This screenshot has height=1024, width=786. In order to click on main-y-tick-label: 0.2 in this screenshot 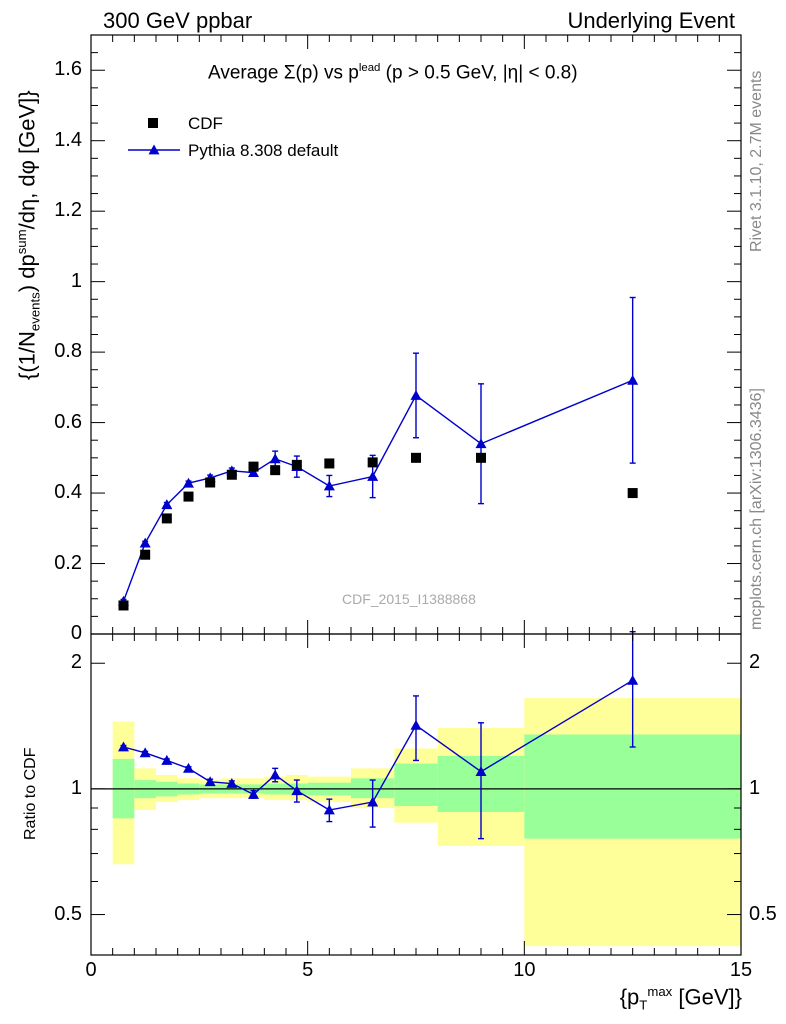, I will do `click(68, 562)`.